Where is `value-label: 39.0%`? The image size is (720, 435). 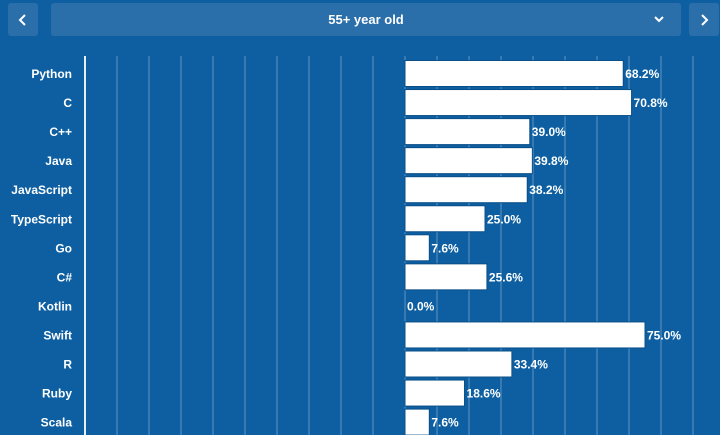
value-label: 39.0% is located at coordinates (549, 132).